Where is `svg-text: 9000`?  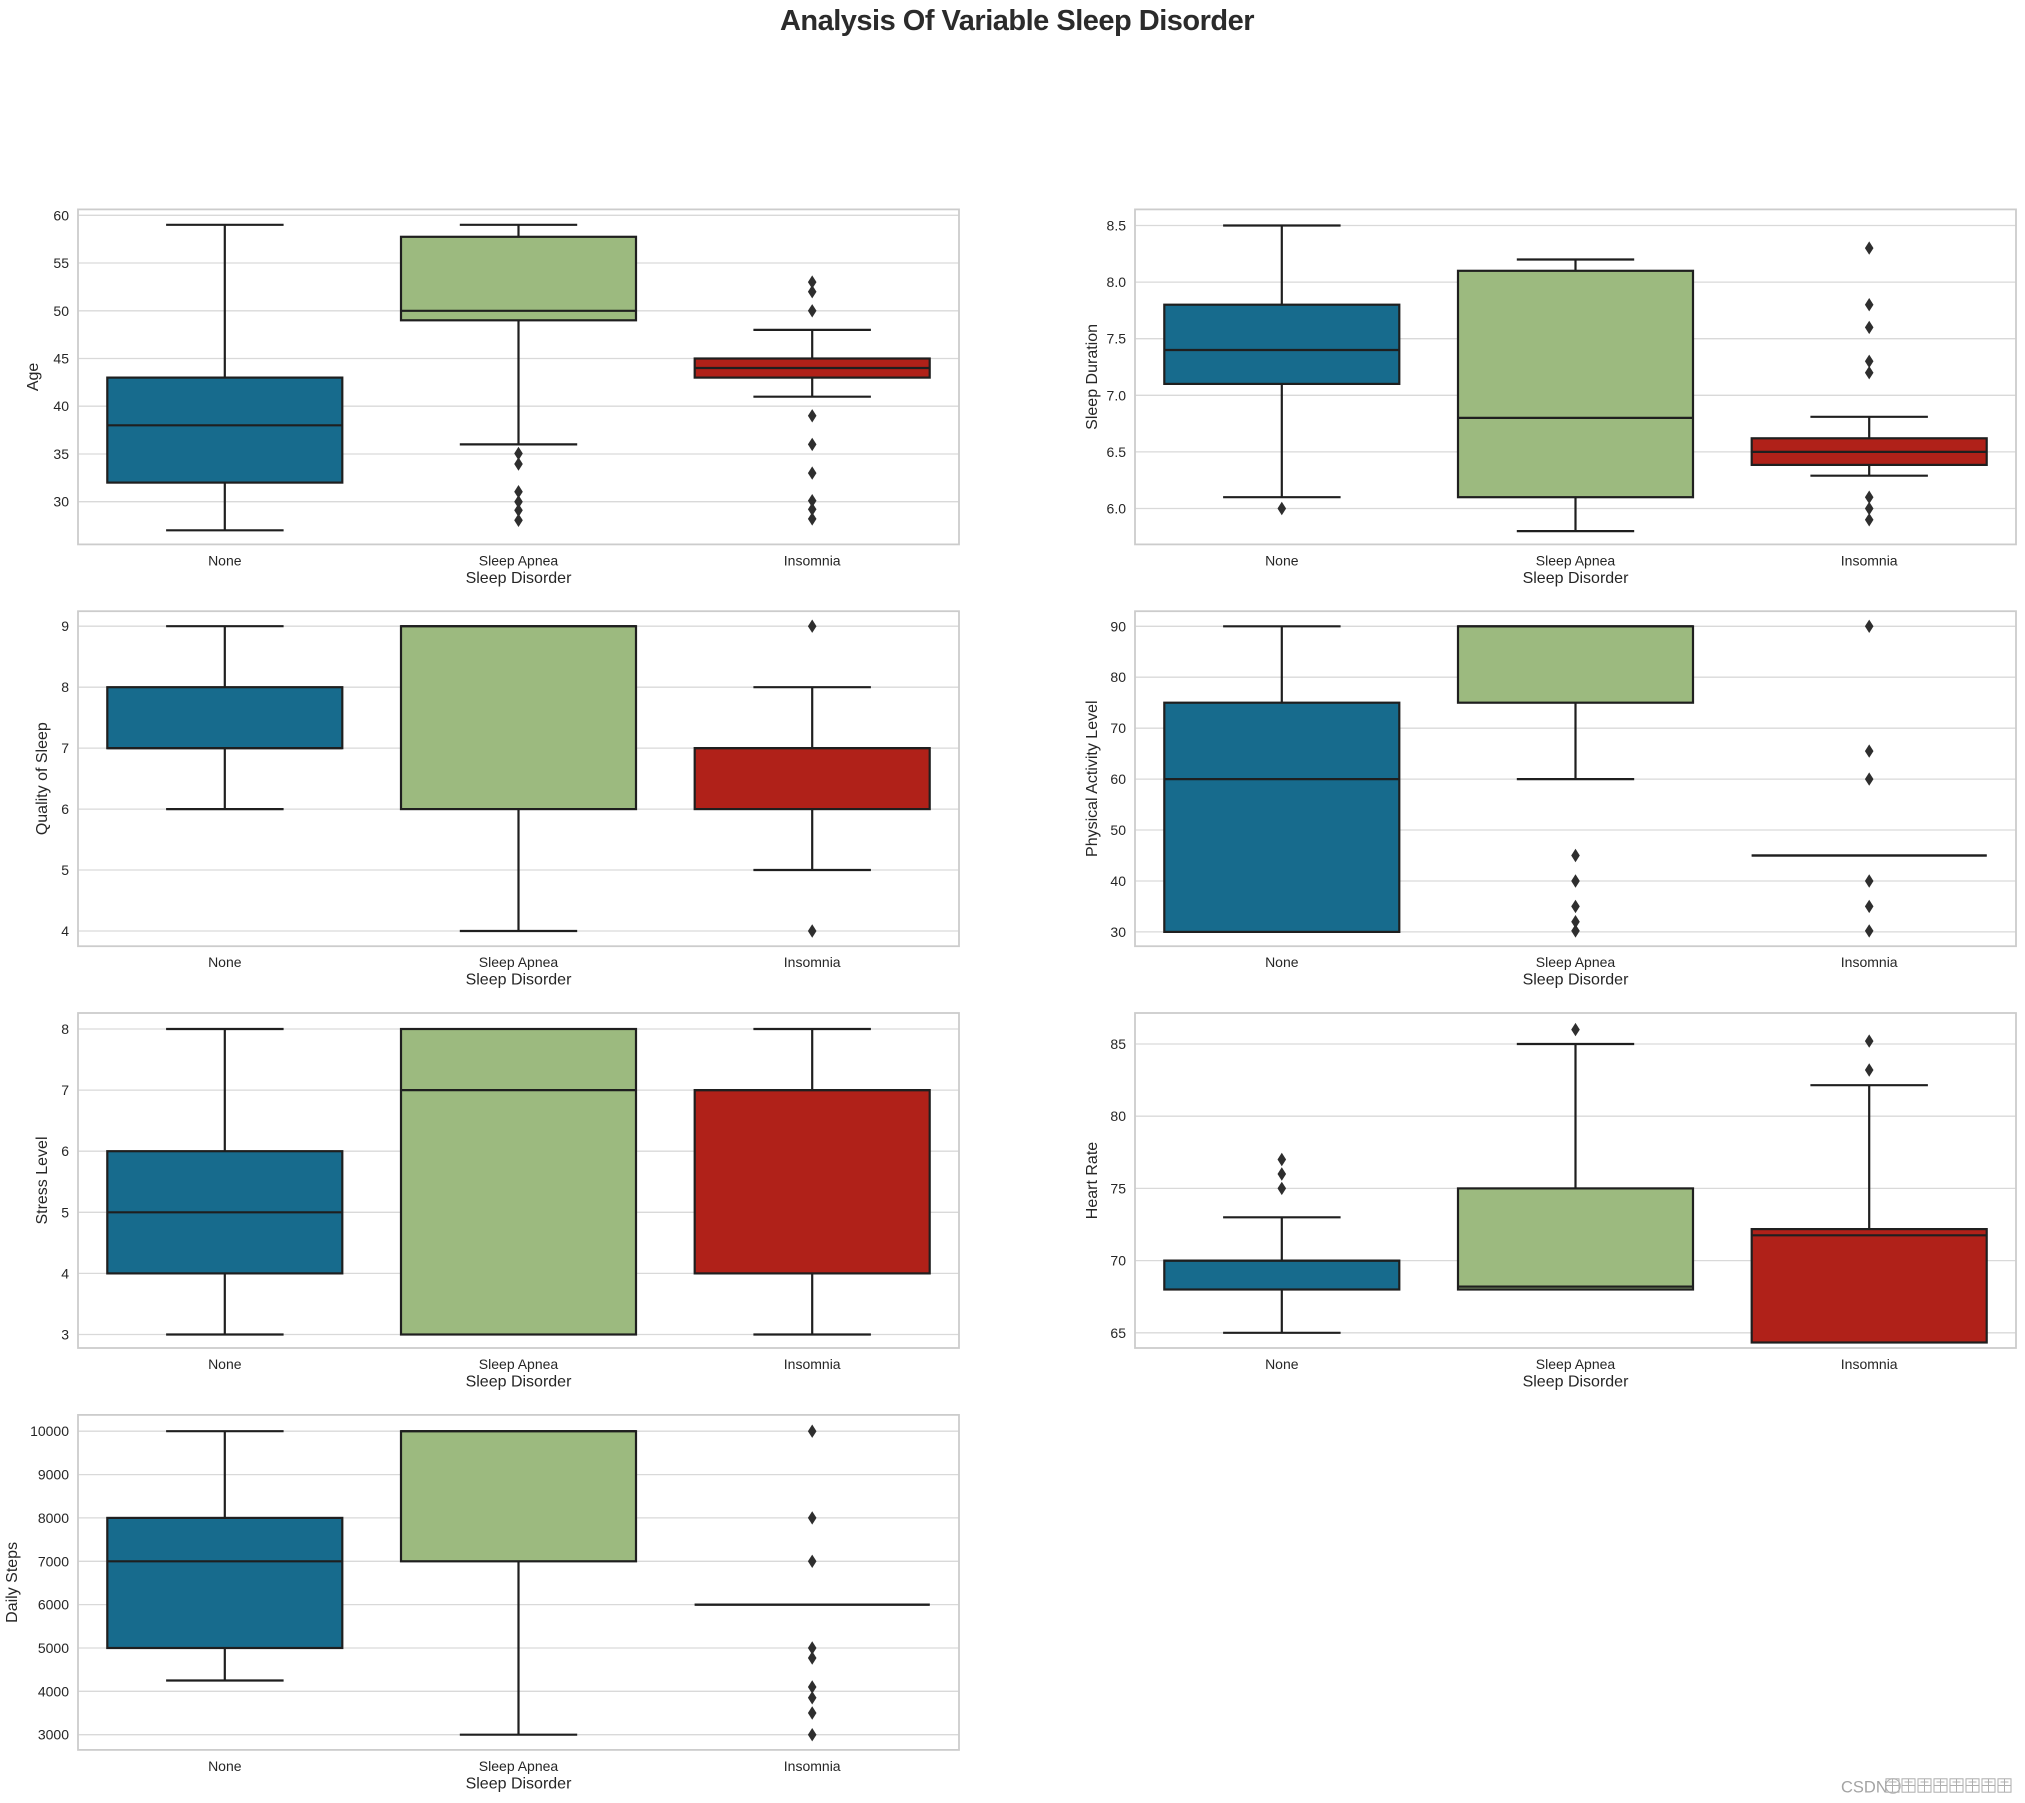
svg-text: 9000 is located at coordinates (53, 1475).